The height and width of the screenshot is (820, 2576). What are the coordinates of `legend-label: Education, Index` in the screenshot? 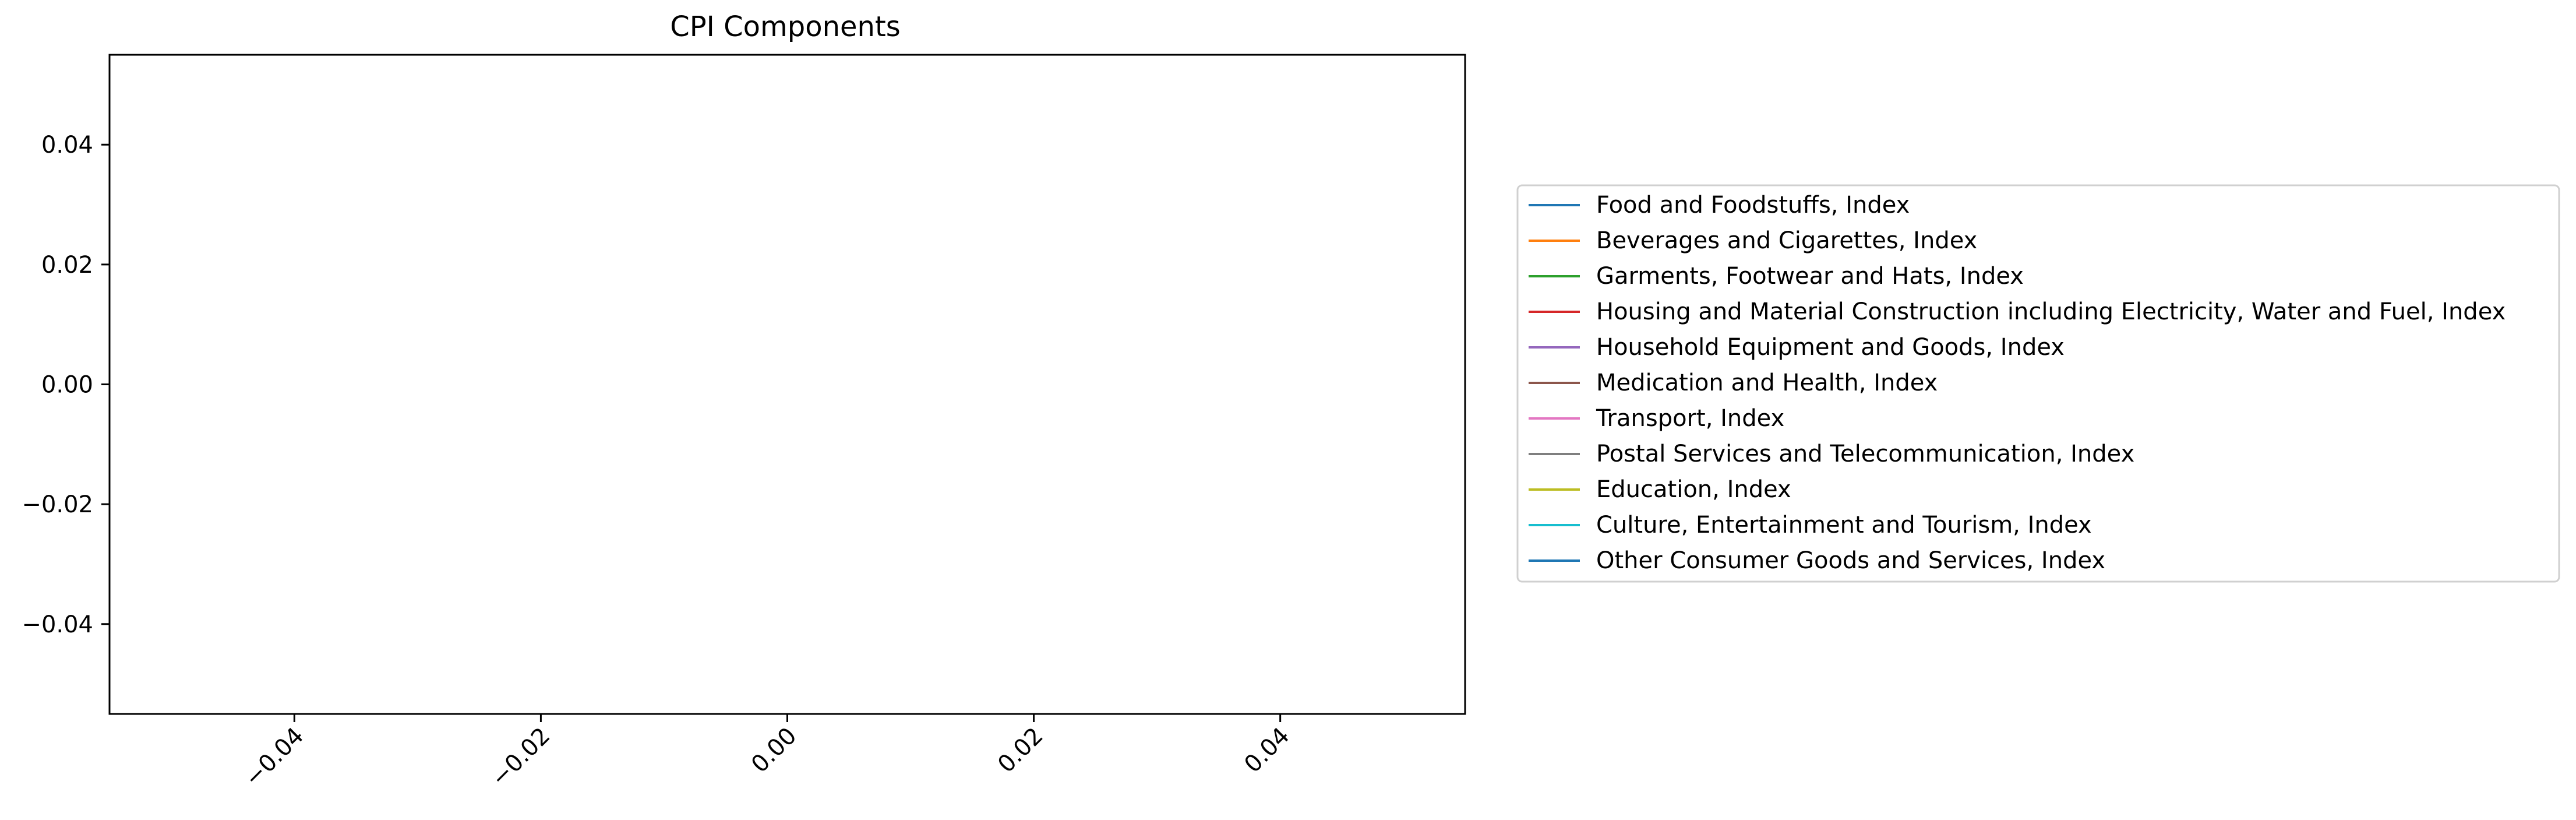 It's located at (1694, 489).